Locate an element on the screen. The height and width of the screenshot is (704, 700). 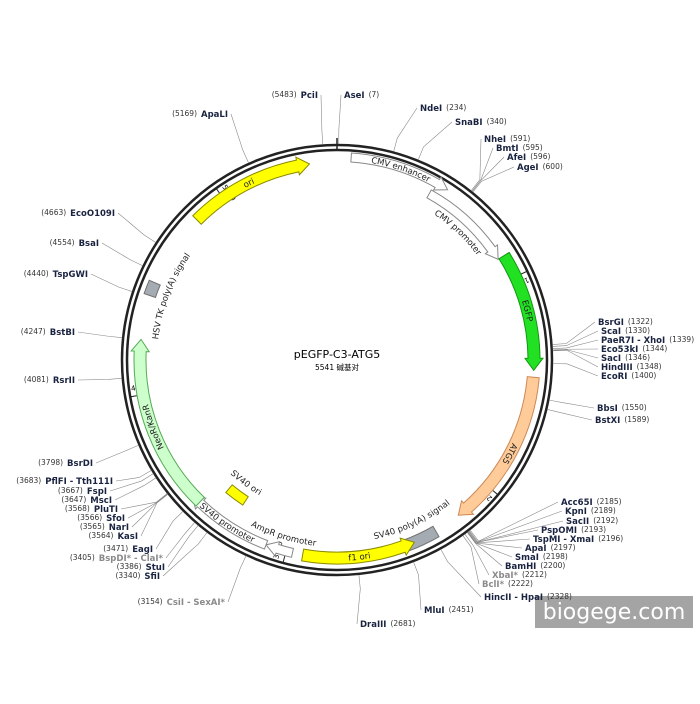
site-name: Eco53kI is located at coordinates (619, 350).